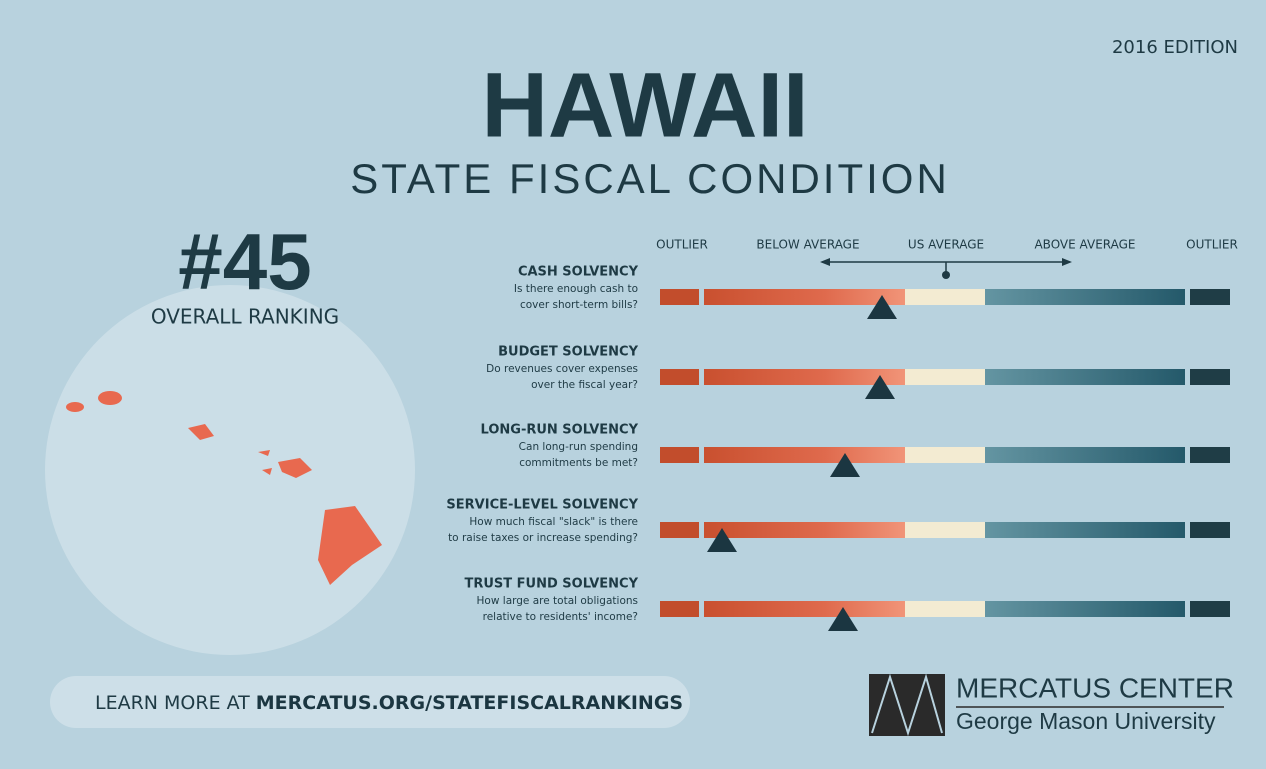 This screenshot has height=769, width=1266. What do you see at coordinates (245, 317) in the screenshot?
I see `rank-label: OVERALL RANKING` at bounding box center [245, 317].